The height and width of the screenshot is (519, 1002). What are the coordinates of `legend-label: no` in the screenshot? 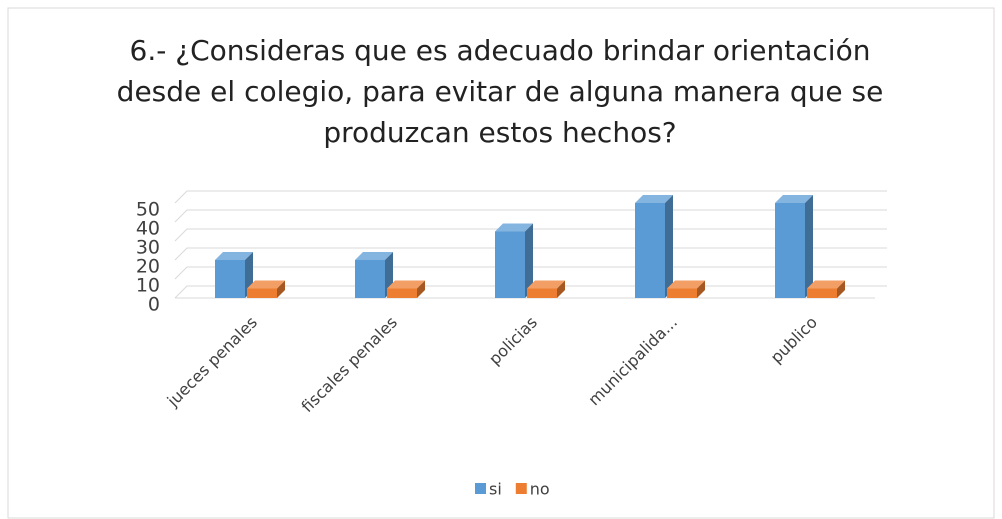 It's located at (540, 489).